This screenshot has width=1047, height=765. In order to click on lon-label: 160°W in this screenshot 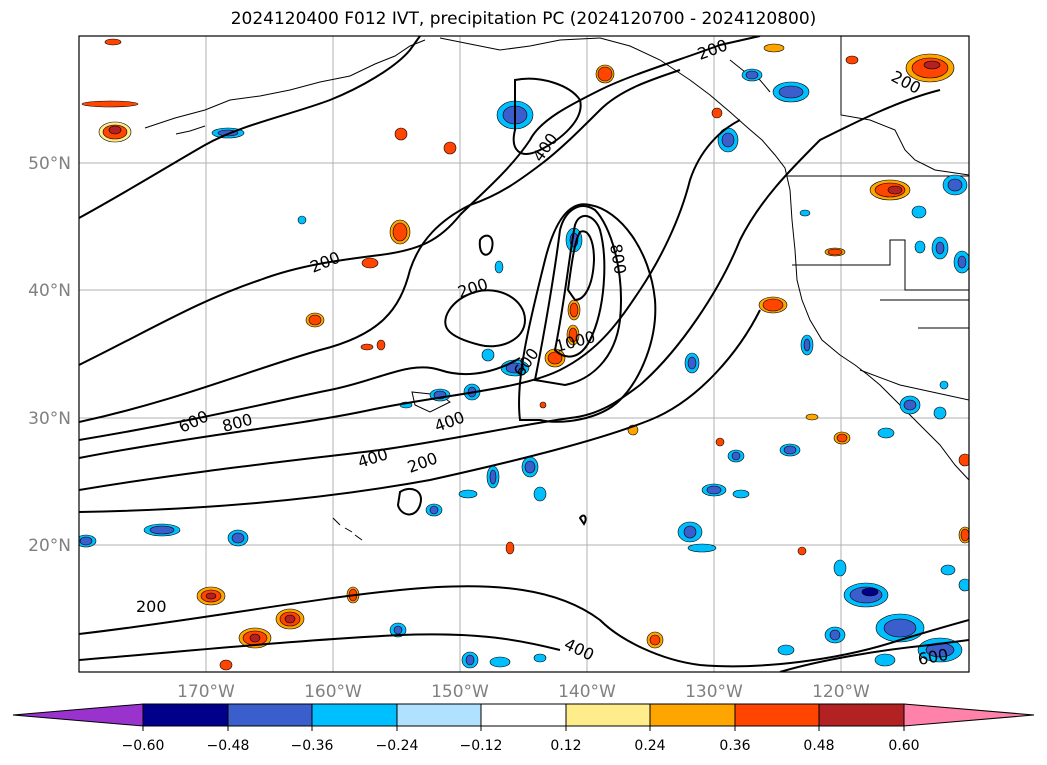, I will do `click(333, 692)`.